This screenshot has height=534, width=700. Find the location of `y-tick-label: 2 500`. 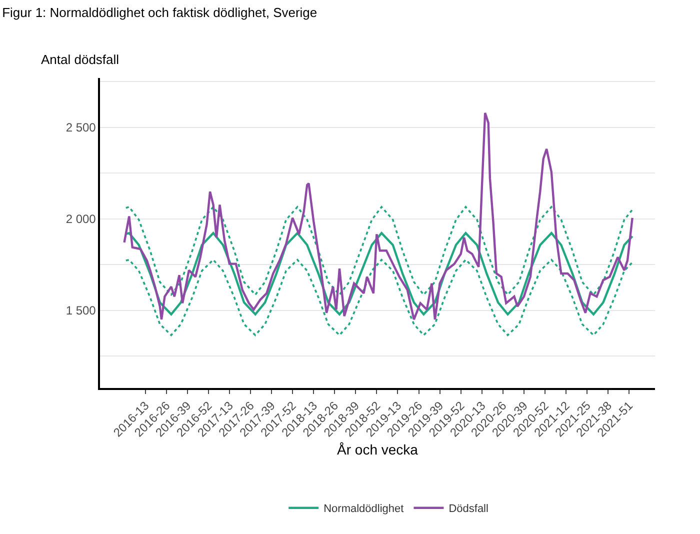

y-tick-label: 2 500 is located at coordinates (81, 127).